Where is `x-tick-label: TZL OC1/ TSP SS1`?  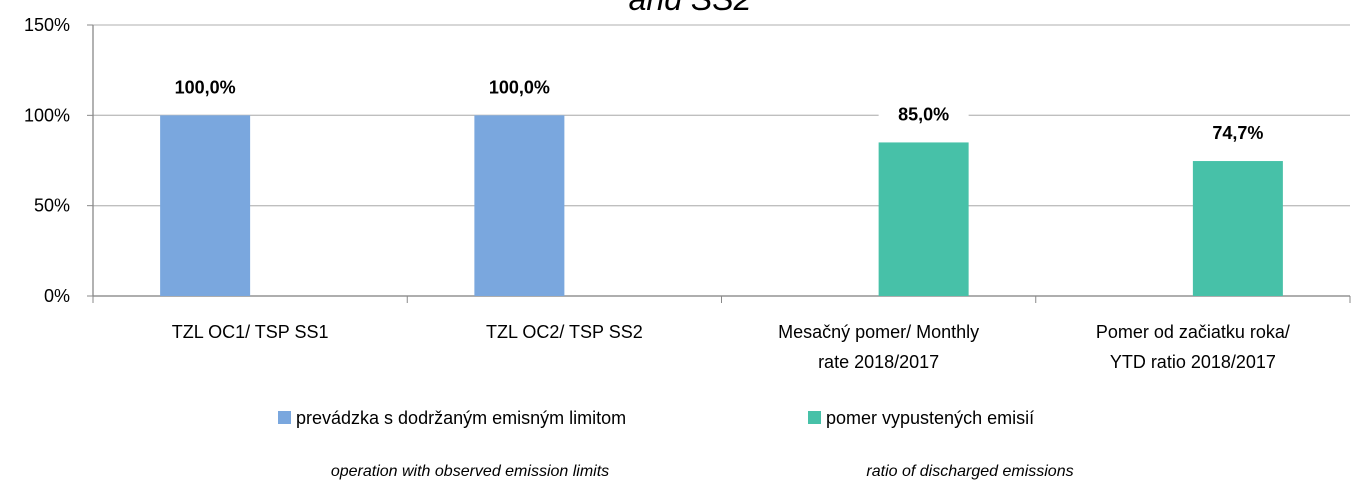 x-tick-label: TZL OC1/ TSP SS1 is located at coordinates (250, 332).